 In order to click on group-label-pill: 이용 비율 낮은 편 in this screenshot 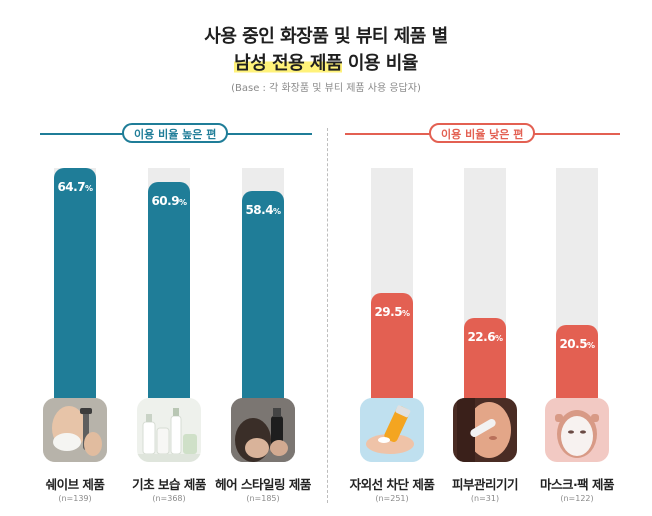, I will do `click(482, 133)`.